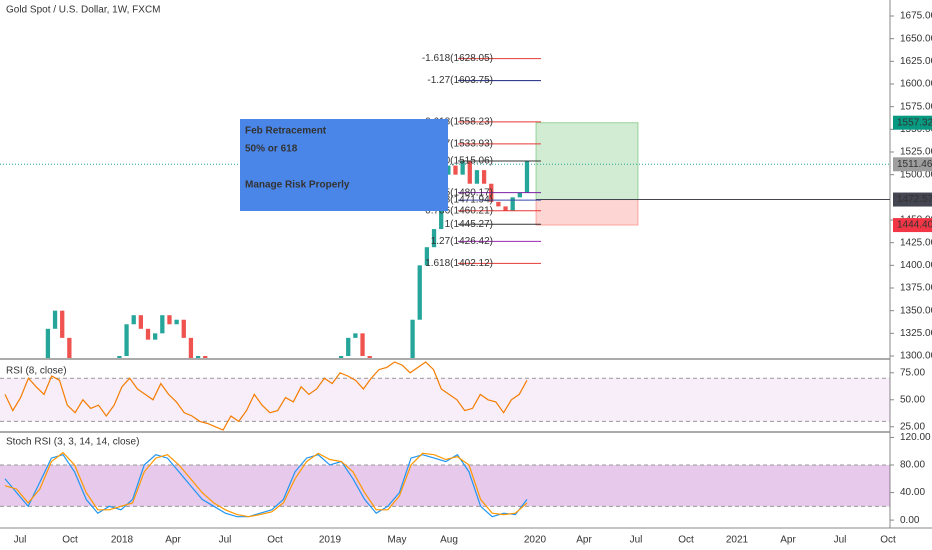  What do you see at coordinates (330, 540) in the screenshot?
I see `x-tick-label: 2019` at bounding box center [330, 540].